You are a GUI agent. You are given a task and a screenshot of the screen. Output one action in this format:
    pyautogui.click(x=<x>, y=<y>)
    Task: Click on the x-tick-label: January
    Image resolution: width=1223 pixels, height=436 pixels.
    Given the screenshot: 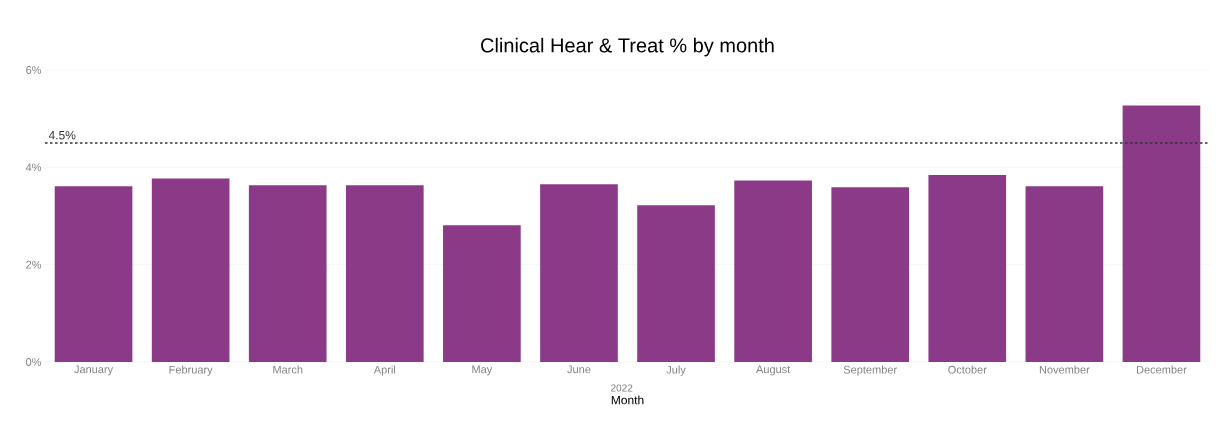 What is the action you would take?
    pyautogui.click(x=94, y=370)
    